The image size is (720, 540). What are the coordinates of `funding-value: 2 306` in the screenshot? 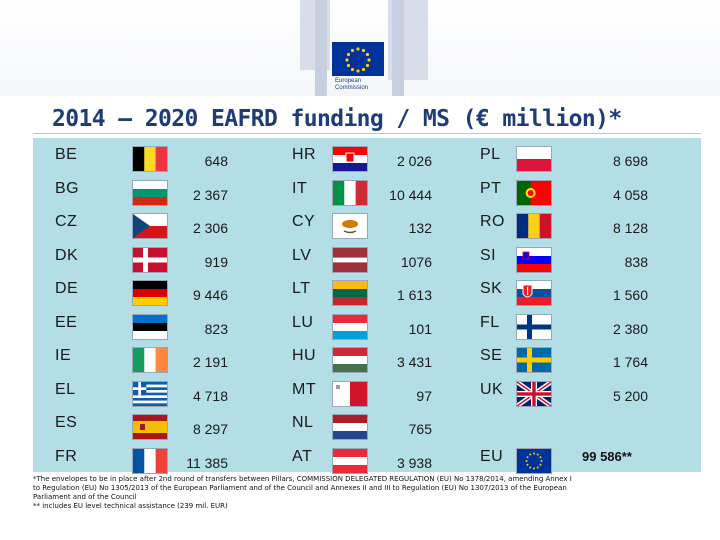 It's located at (210, 228).